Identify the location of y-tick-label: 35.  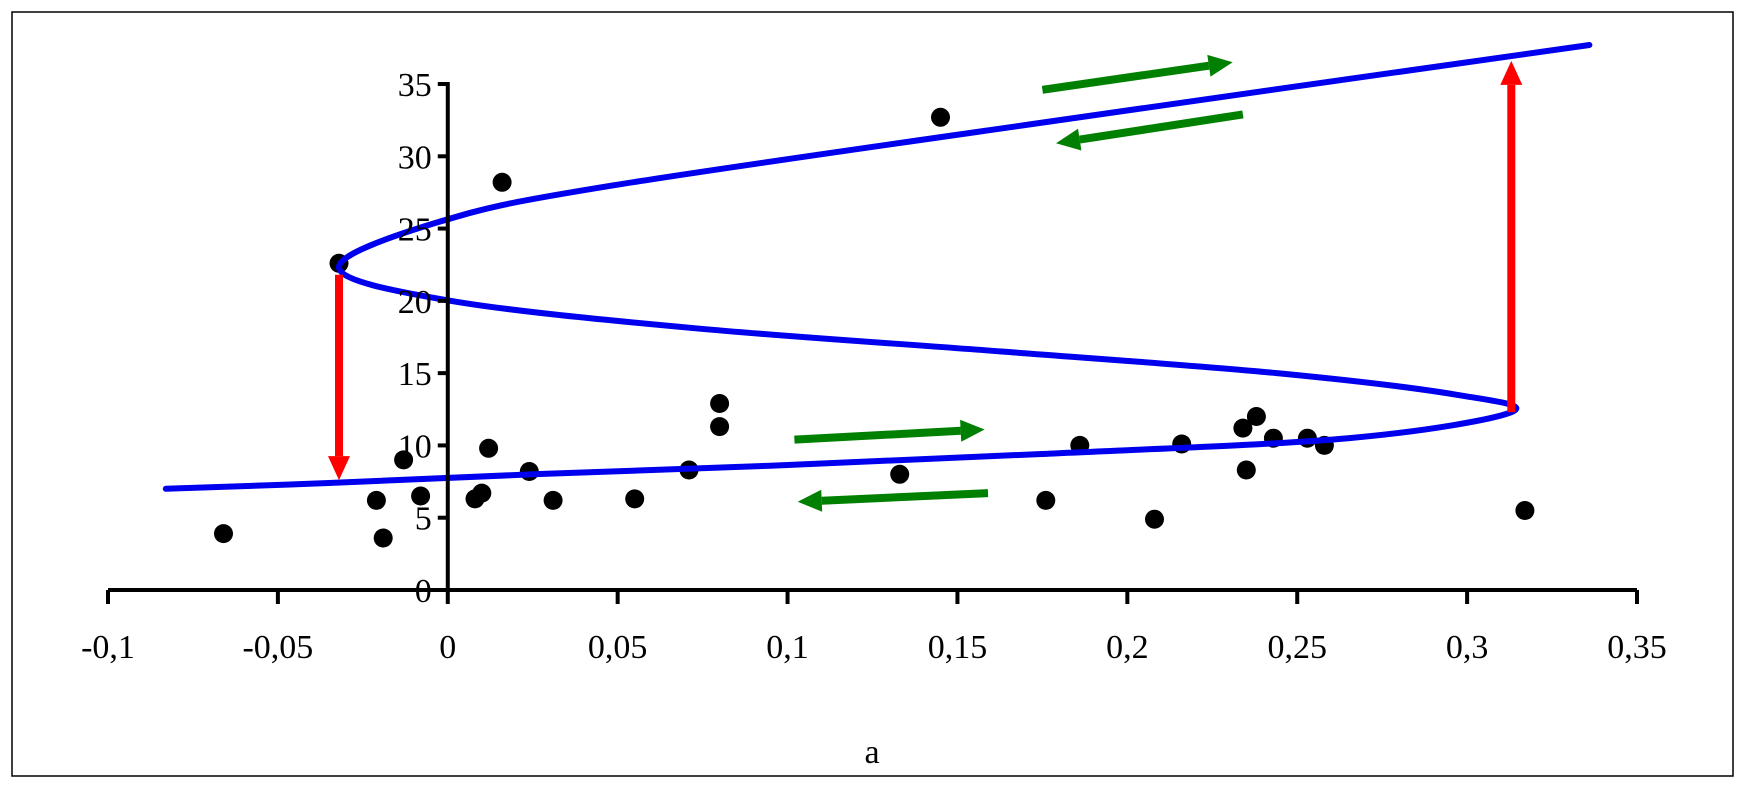
(415, 85).